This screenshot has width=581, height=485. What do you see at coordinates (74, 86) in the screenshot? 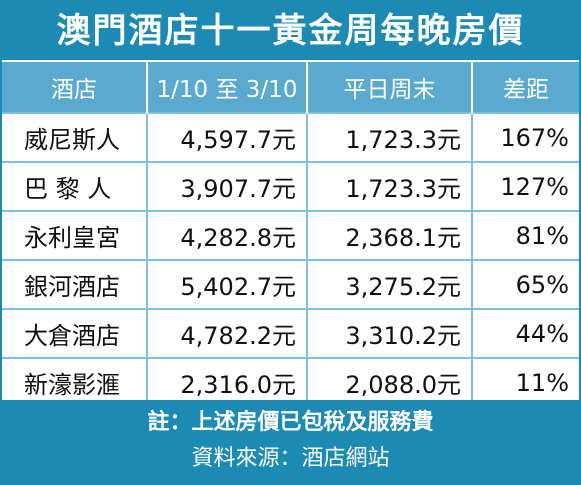
I see `column-header: 酒店` at bounding box center [74, 86].